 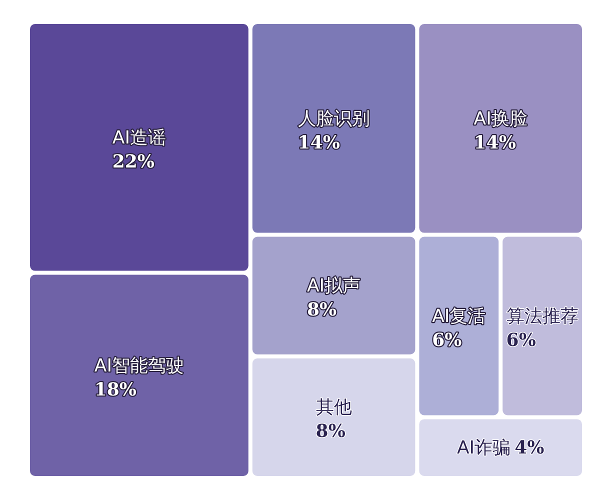 I want to click on category-label: AI造谣, so click(x=139, y=137).